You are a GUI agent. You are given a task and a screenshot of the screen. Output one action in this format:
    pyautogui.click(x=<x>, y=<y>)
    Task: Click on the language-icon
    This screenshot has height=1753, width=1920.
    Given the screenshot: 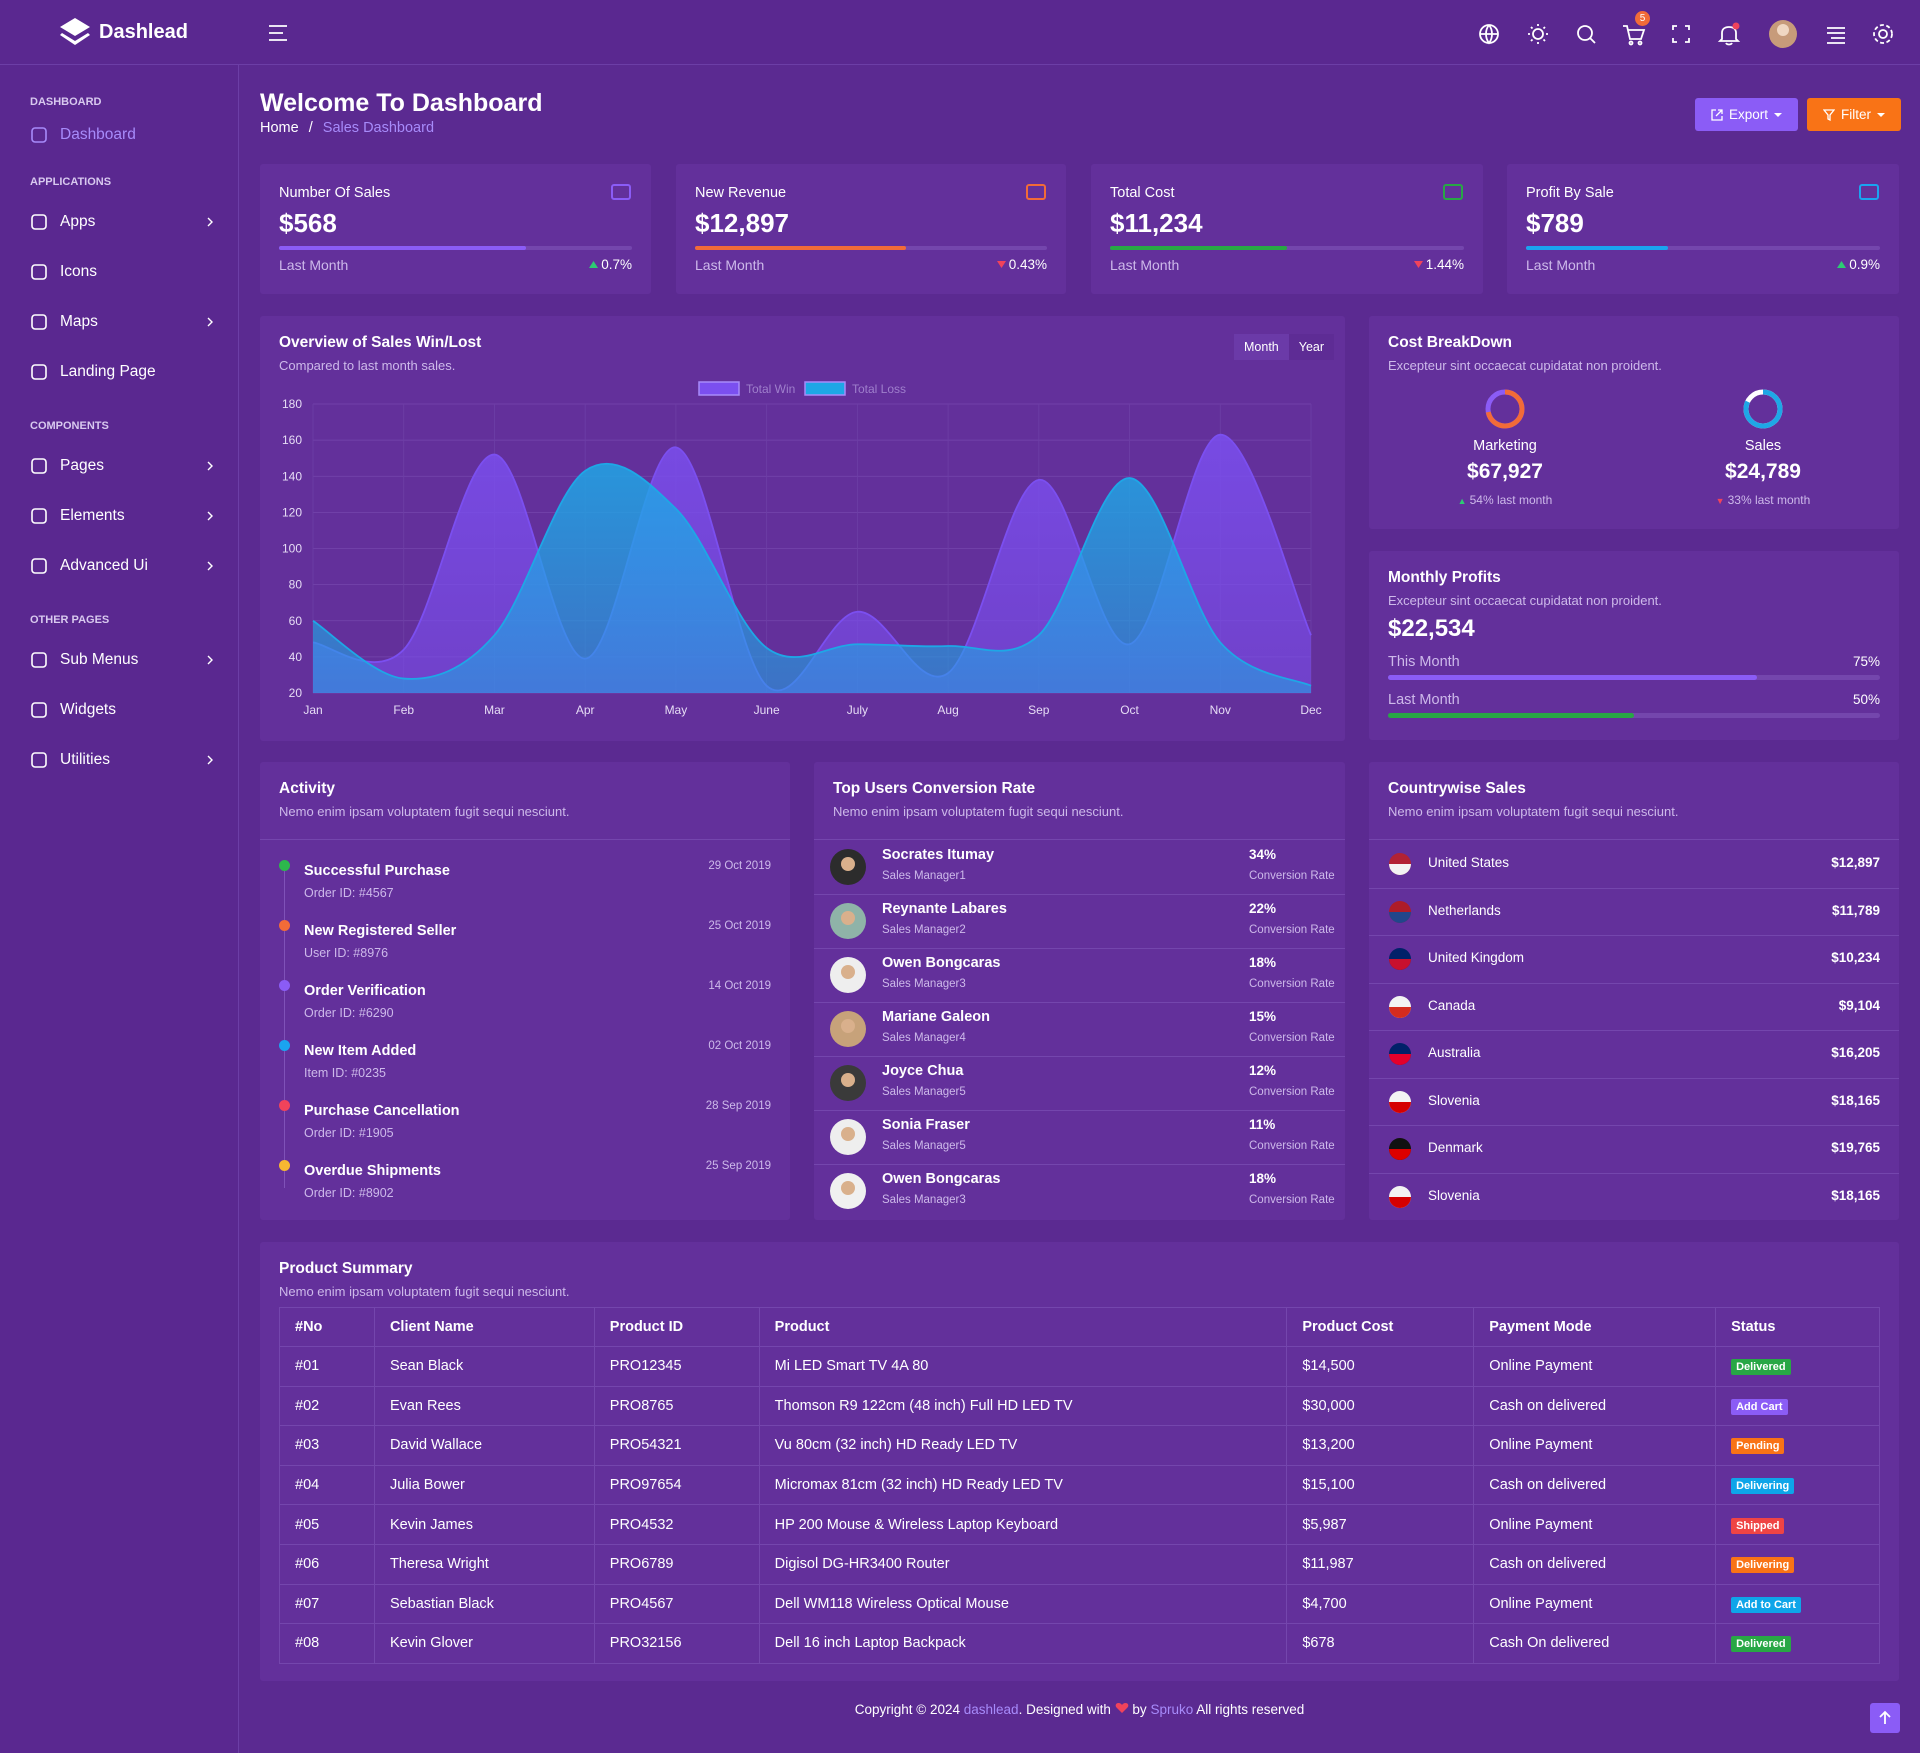 What is the action you would take?
    pyautogui.click(x=1489, y=34)
    